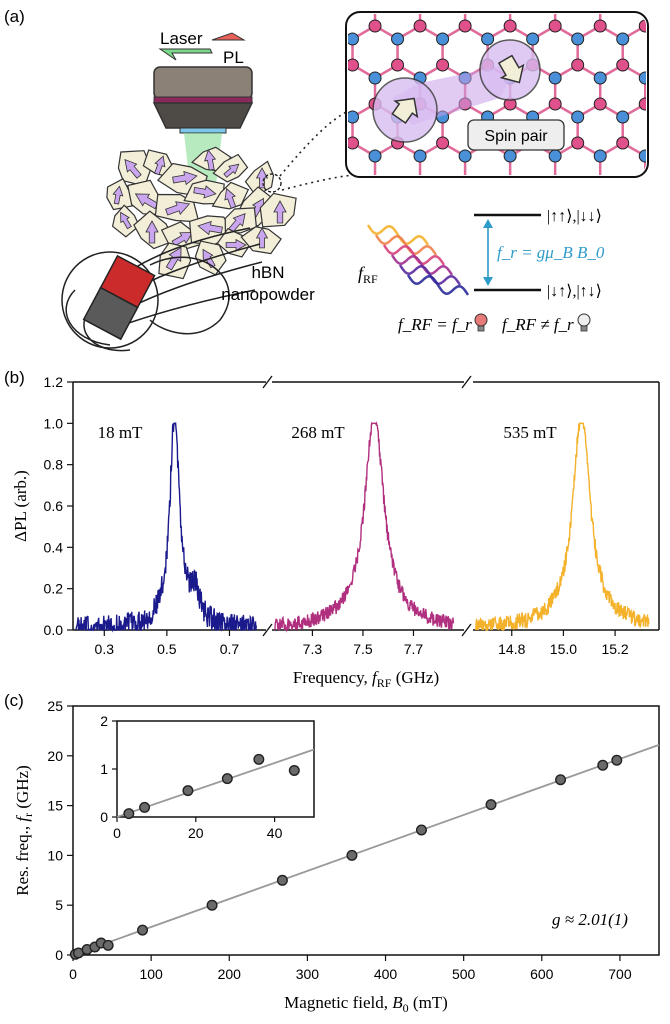 The width and height of the screenshot is (670, 1024). I want to click on x-tick-label: 100, so click(151, 974).